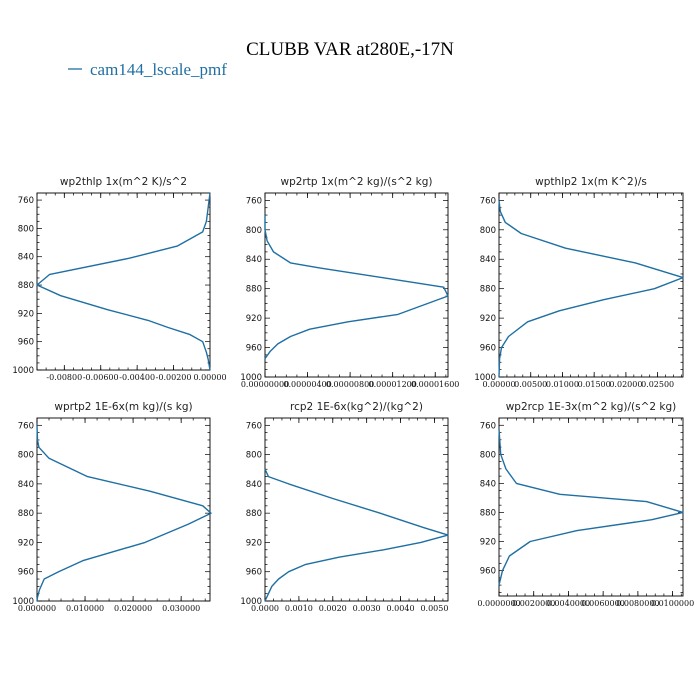 This screenshot has width=700, height=700. Describe the element at coordinates (137, 377) in the screenshot. I see `x-tick-label: -0.00400` at that location.